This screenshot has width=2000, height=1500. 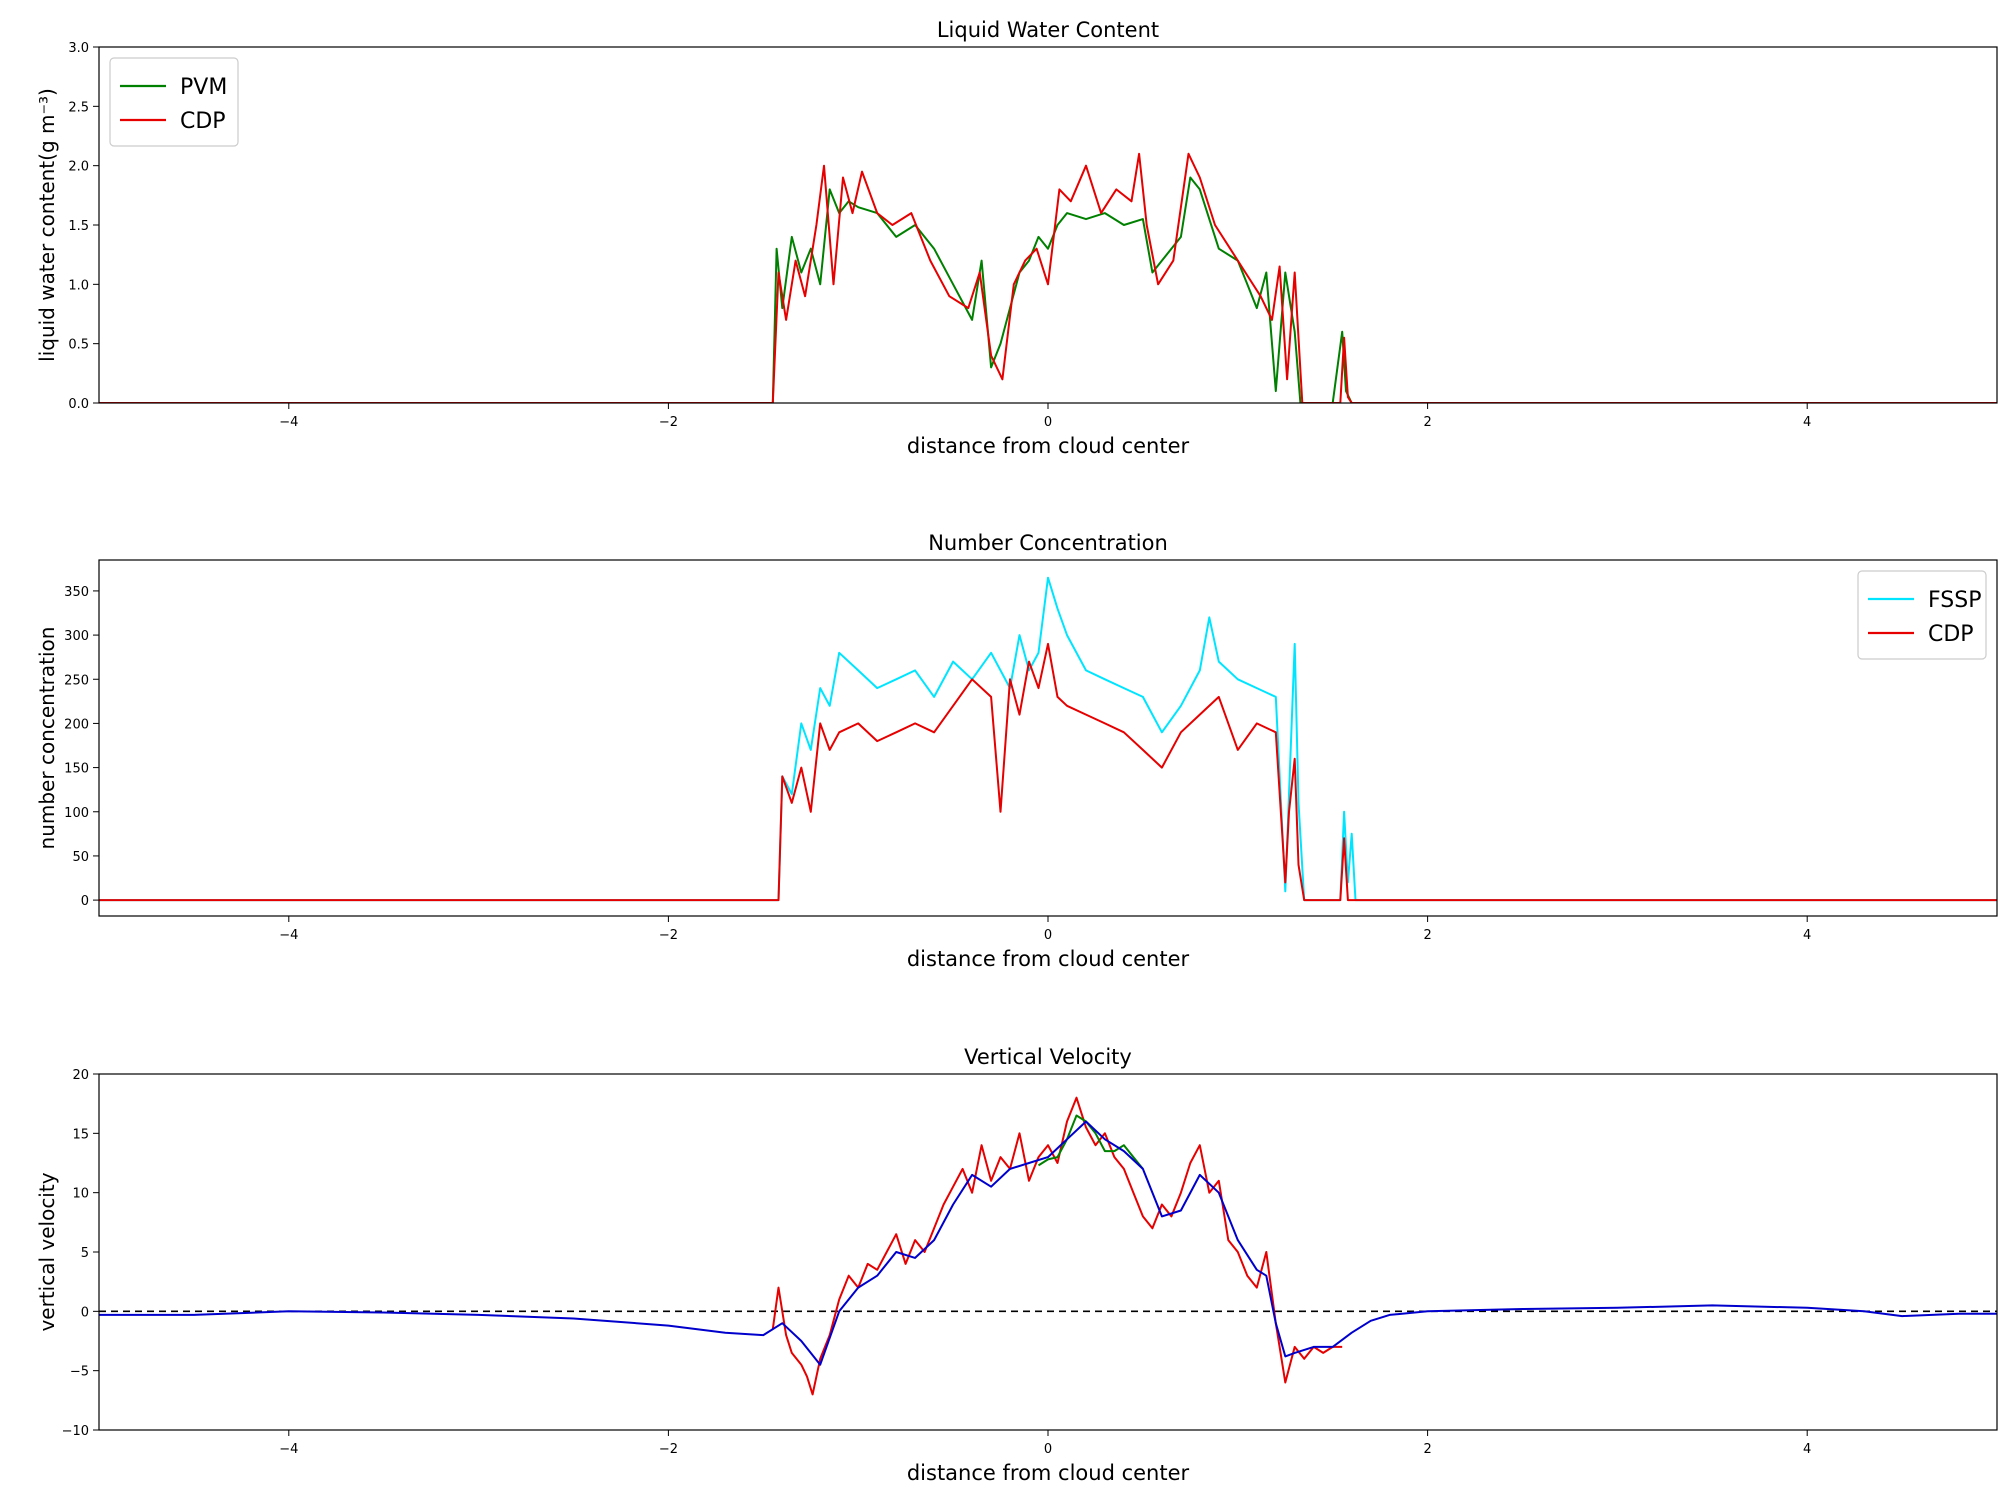 I want to click on y-tick-label: 2.0, so click(x=78, y=167).